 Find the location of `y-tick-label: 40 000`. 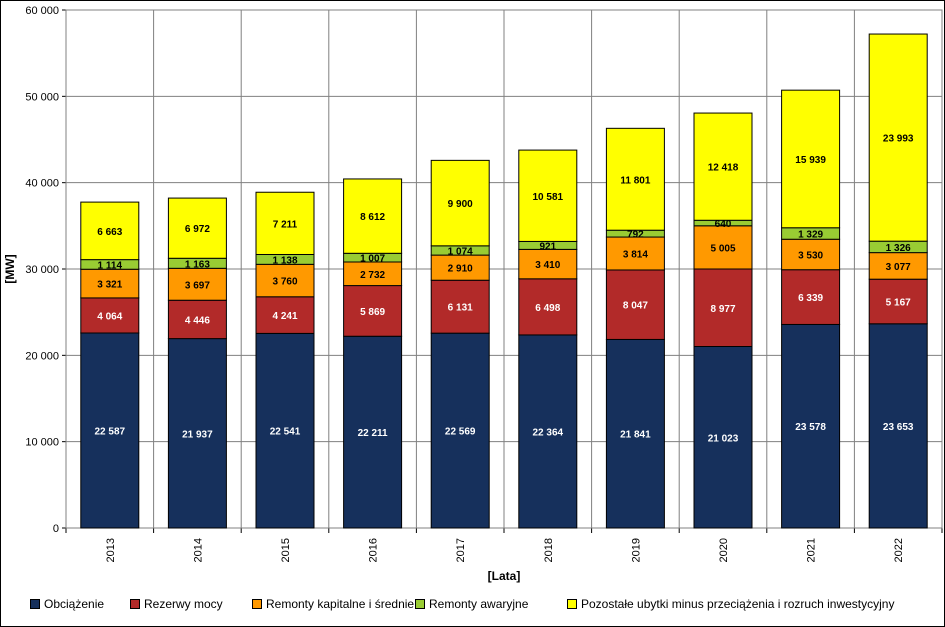

y-tick-label: 40 000 is located at coordinates (42, 184).